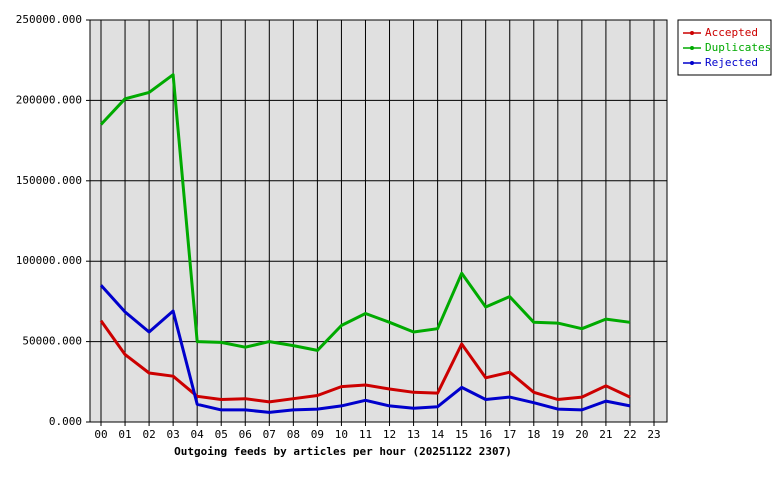 Image resolution: width=780 pixels, height=484 pixels. Describe the element at coordinates (148, 434) in the screenshot. I see `x-tick-label: 02` at that location.